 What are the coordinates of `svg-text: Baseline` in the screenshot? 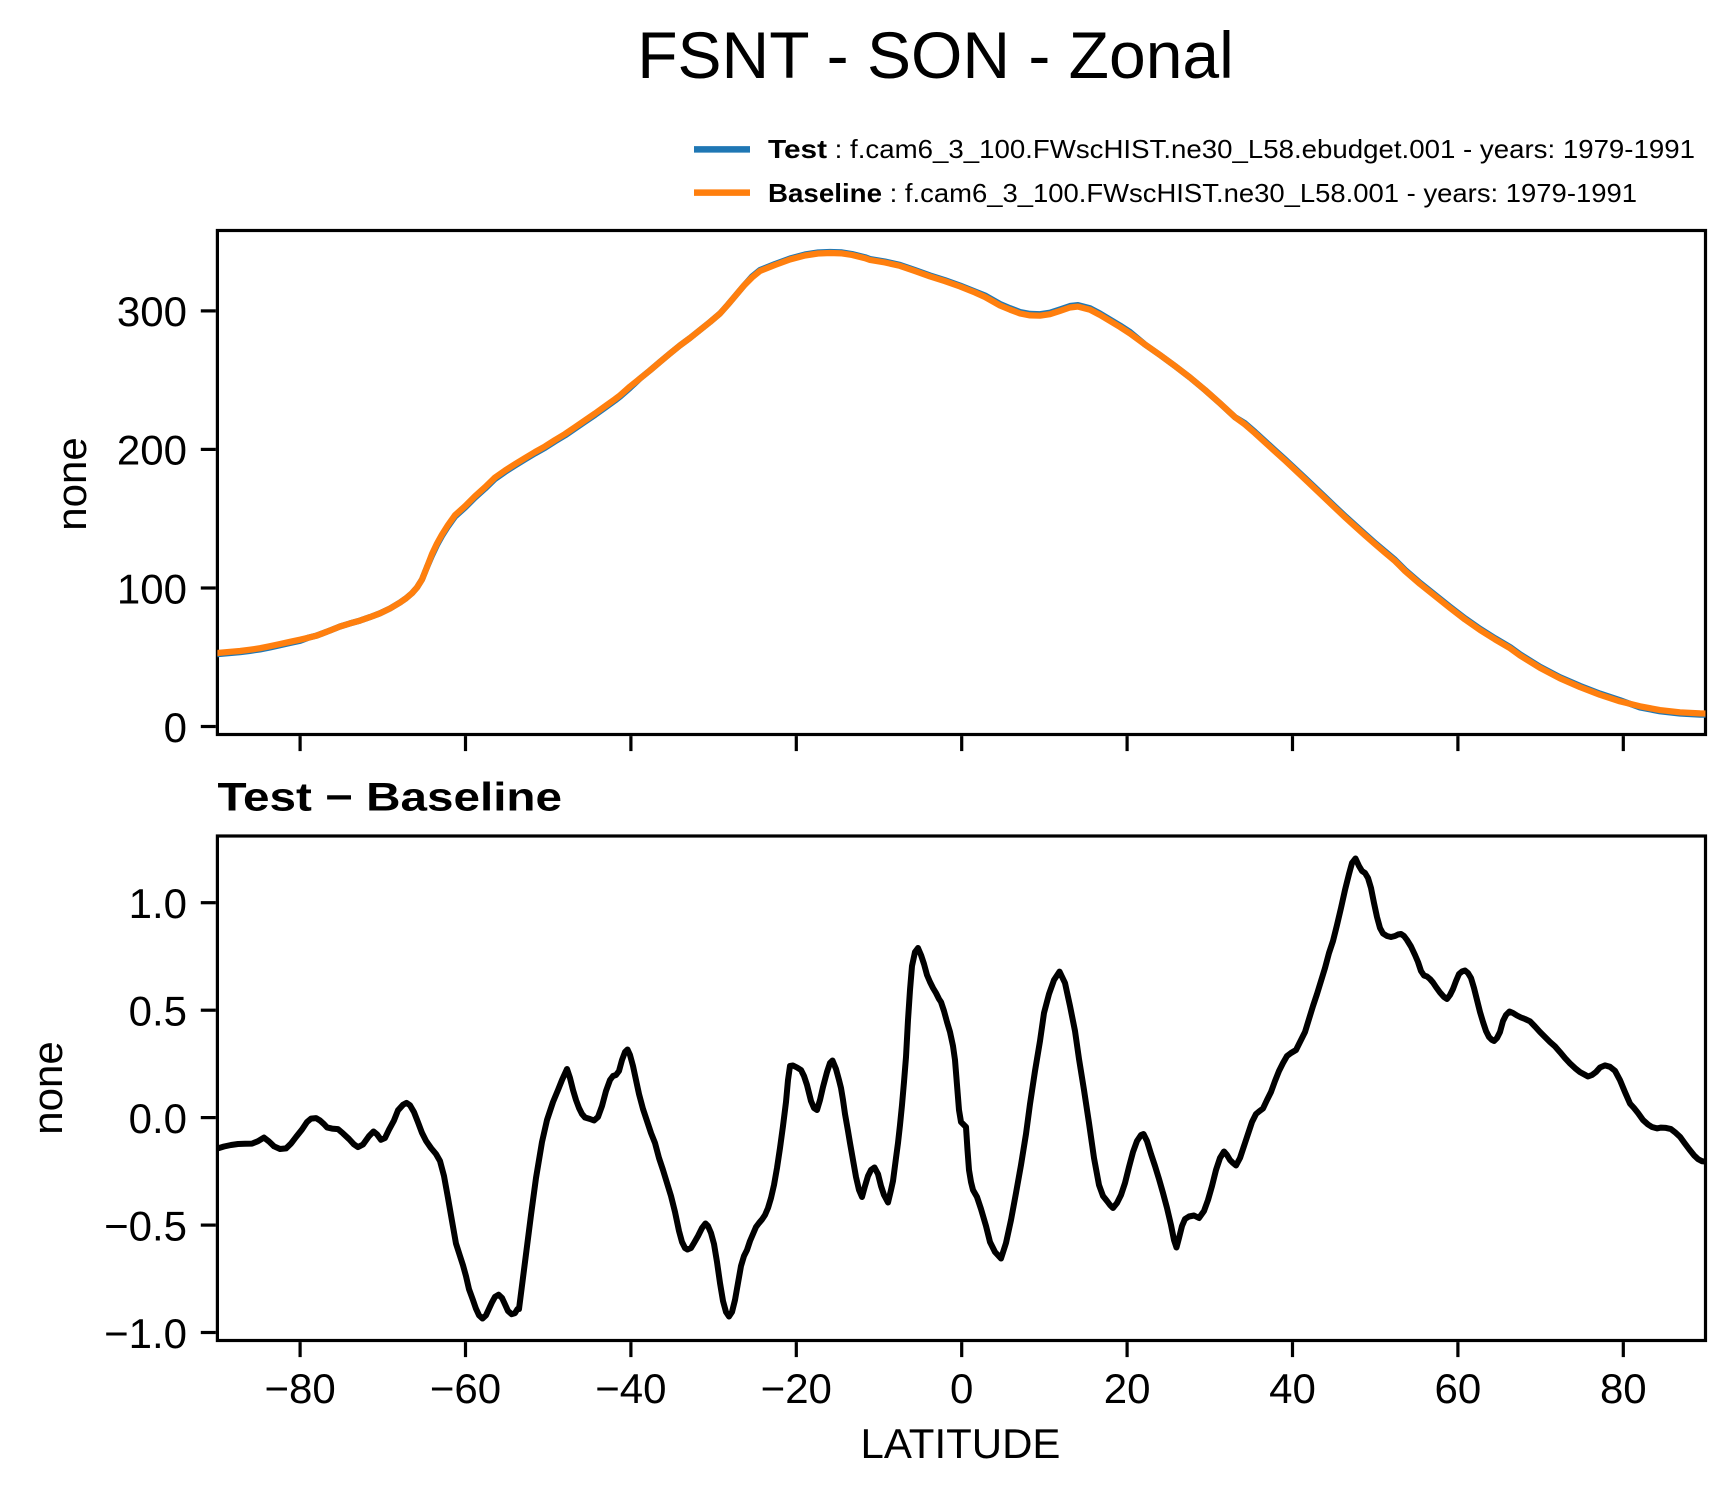 It's located at (825, 193).